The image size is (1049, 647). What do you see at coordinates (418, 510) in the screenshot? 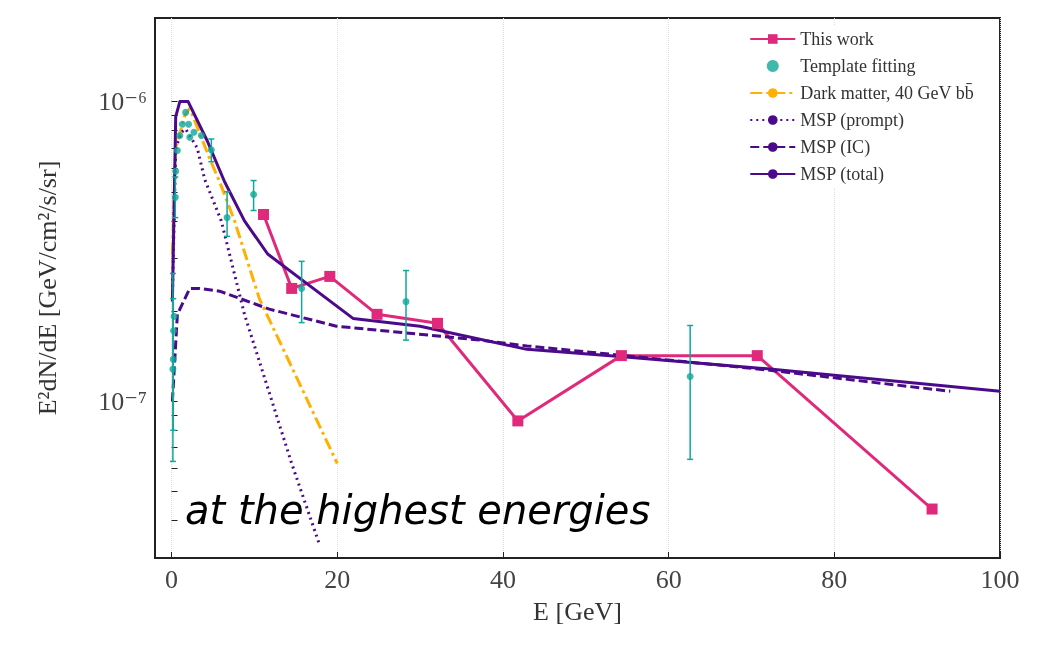
I see `annotation: at the highest energies` at bounding box center [418, 510].